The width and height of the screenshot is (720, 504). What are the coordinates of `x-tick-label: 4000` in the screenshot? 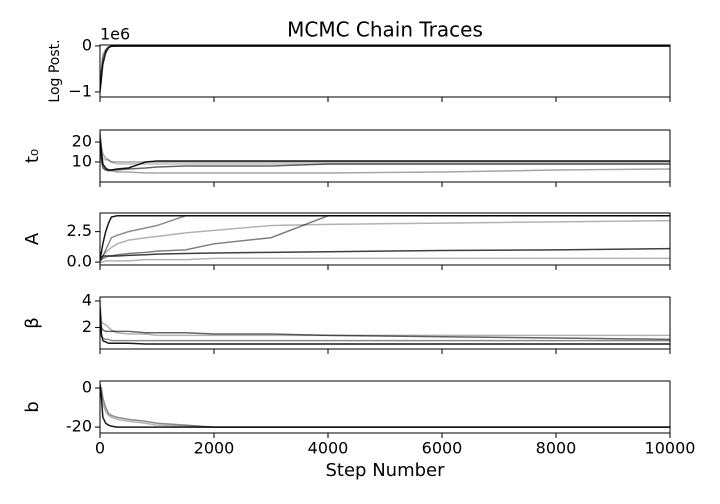 It's located at (328, 448).